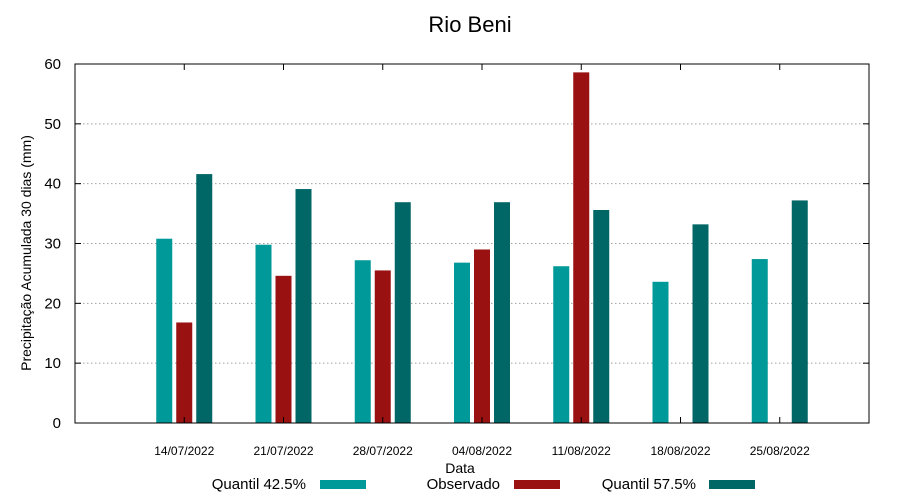 Image resolution: width=900 pixels, height=500 pixels. What do you see at coordinates (52, 244) in the screenshot?
I see `y-tick-label: 30` at bounding box center [52, 244].